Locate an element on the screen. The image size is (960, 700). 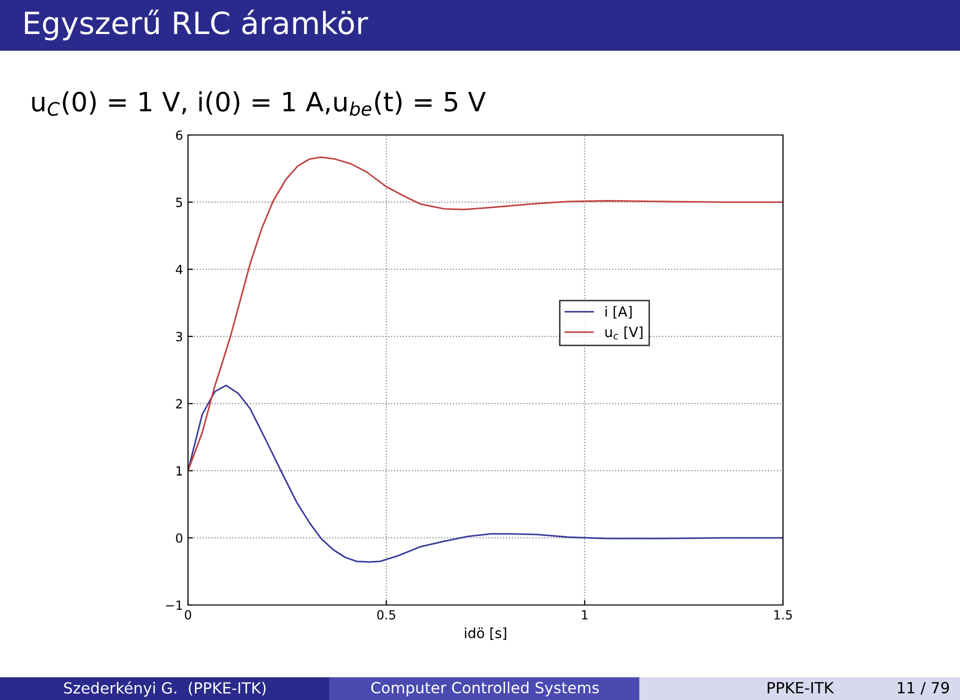
y-tick-label: 5 is located at coordinates (179, 203).